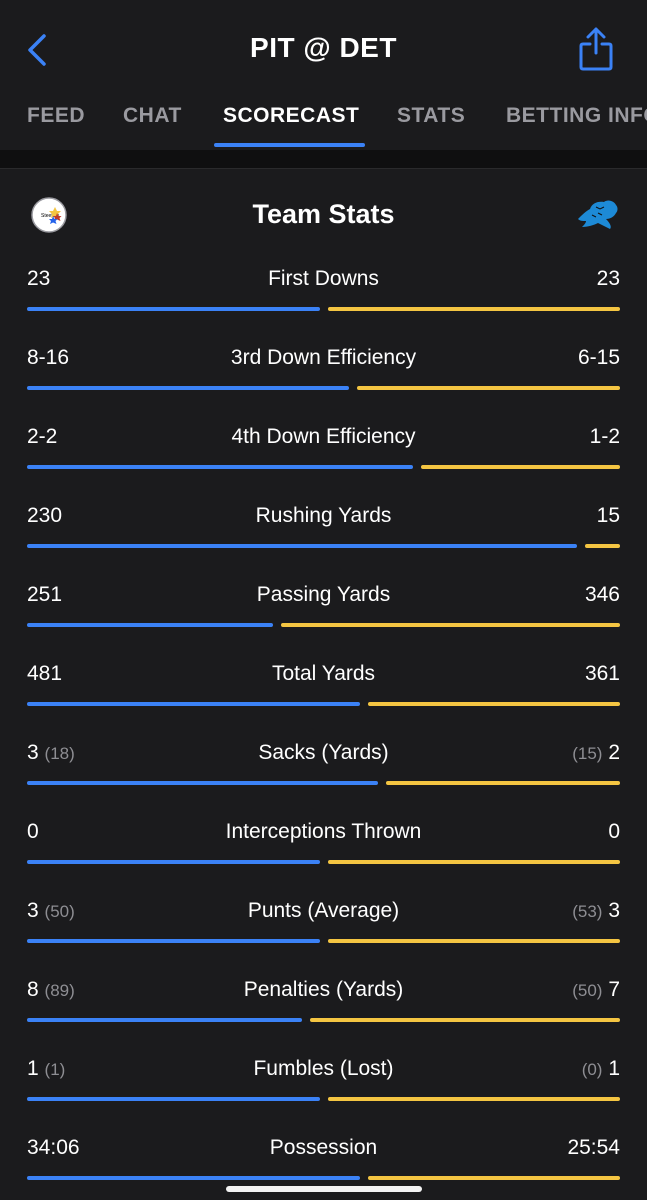 This screenshot has height=1200, width=647. I want to click on home-value: 230, so click(45, 515).